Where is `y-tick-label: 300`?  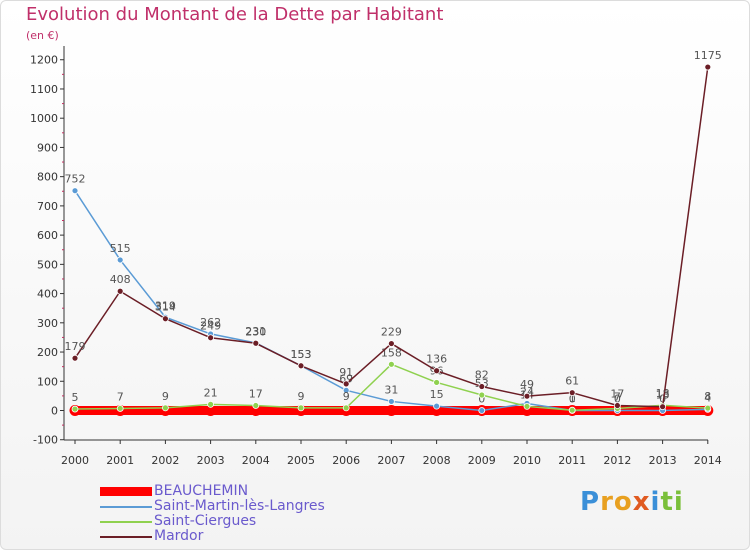 y-tick-label: 300 is located at coordinates (47, 323).